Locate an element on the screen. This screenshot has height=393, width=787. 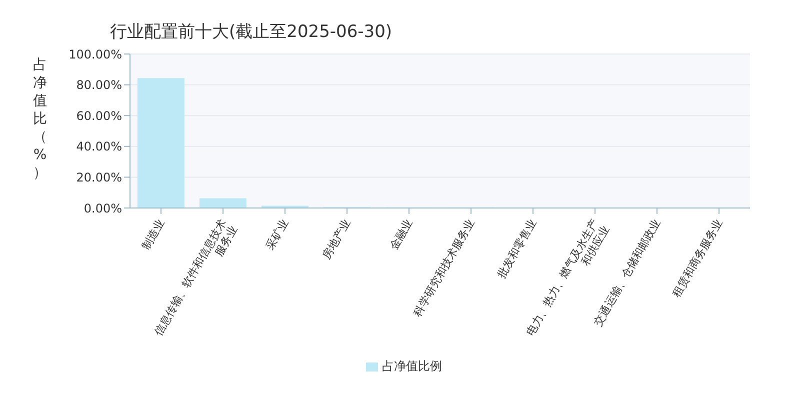
x-tick-label: 租赁和商务服务业 is located at coordinates (698, 258).